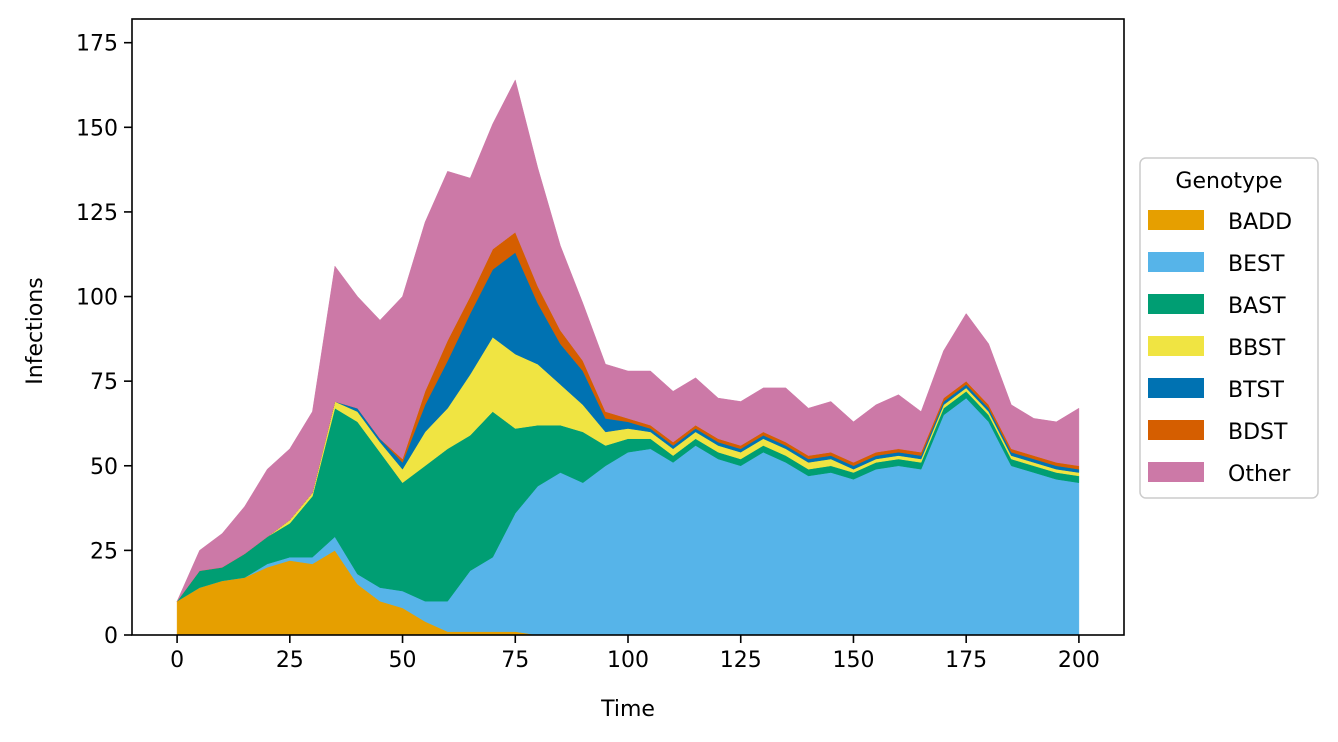 Image resolution: width=1338 pixels, height=742 pixels. What do you see at coordinates (97, 213) in the screenshot?
I see `y-tick-label: 125` at bounding box center [97, 213].